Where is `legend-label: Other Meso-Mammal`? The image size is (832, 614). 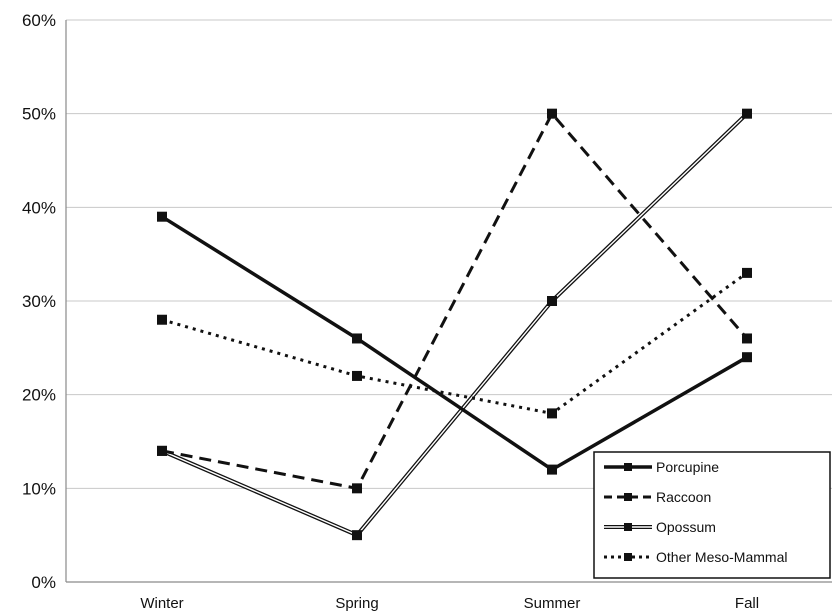 legend-label: Other Meso-Mammal is located at coordinates (721, 557).